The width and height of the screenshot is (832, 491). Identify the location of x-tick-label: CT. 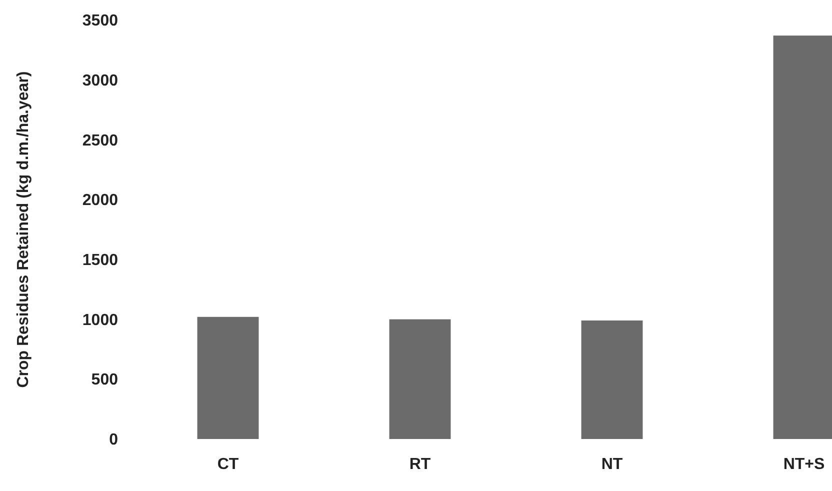
(228, 464).